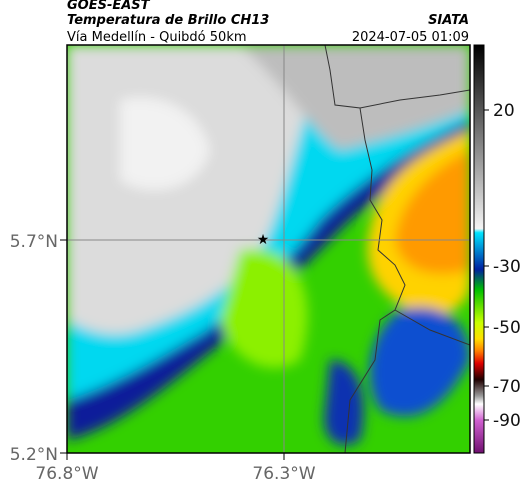  I want to click on location-marker: ★, so click(263, 240).